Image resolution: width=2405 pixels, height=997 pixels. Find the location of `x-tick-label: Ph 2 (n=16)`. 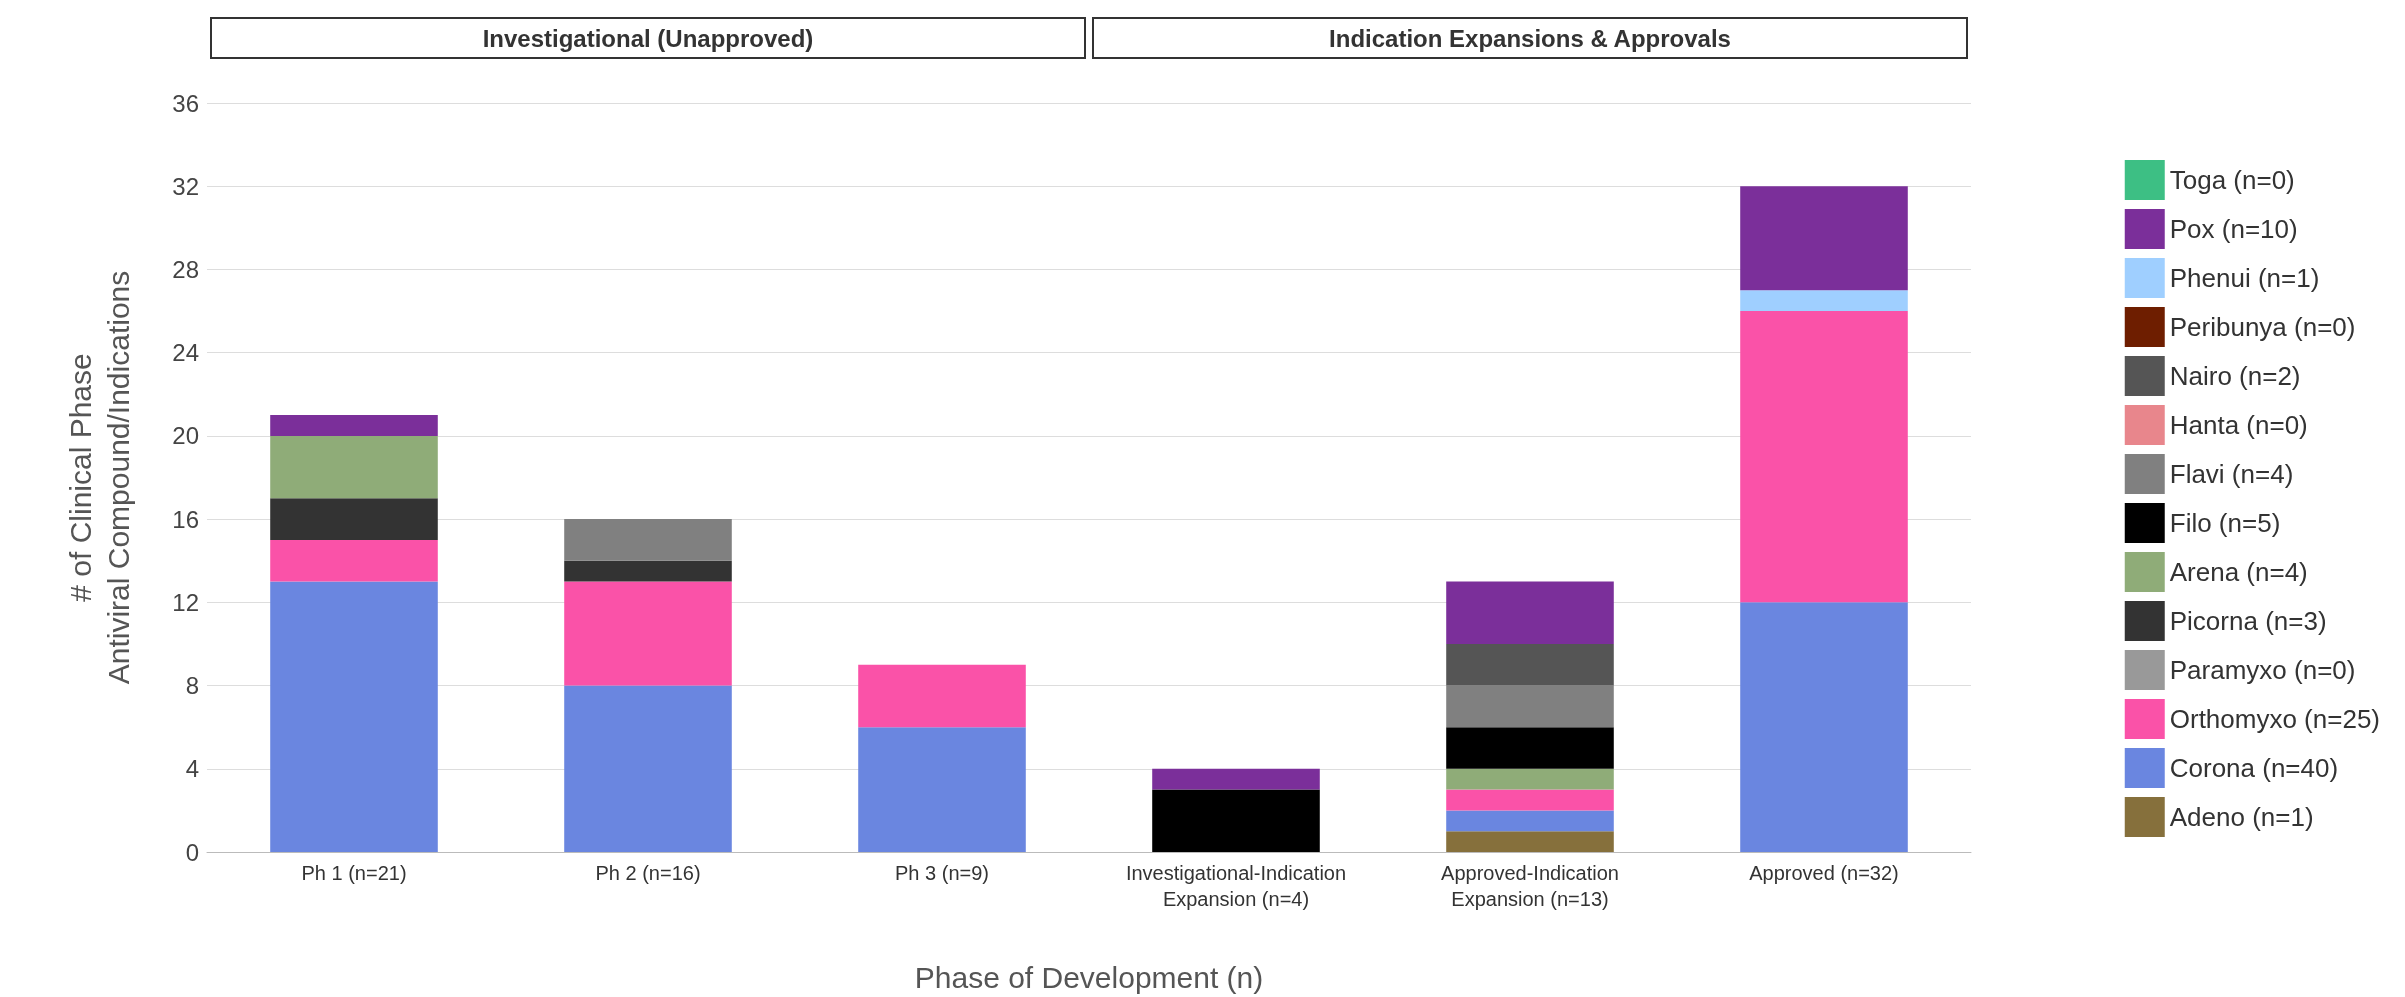

x-tick-label: Ph 2 (n=16) is located at coordinates (648, 873).